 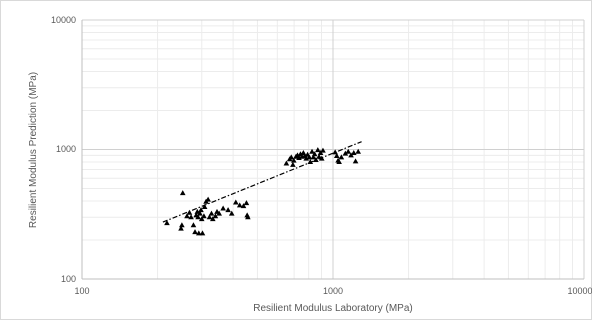 I want to click on x-axis-title: Resilient Modulus Laboratory (MPa), so click(x=333, y=308).